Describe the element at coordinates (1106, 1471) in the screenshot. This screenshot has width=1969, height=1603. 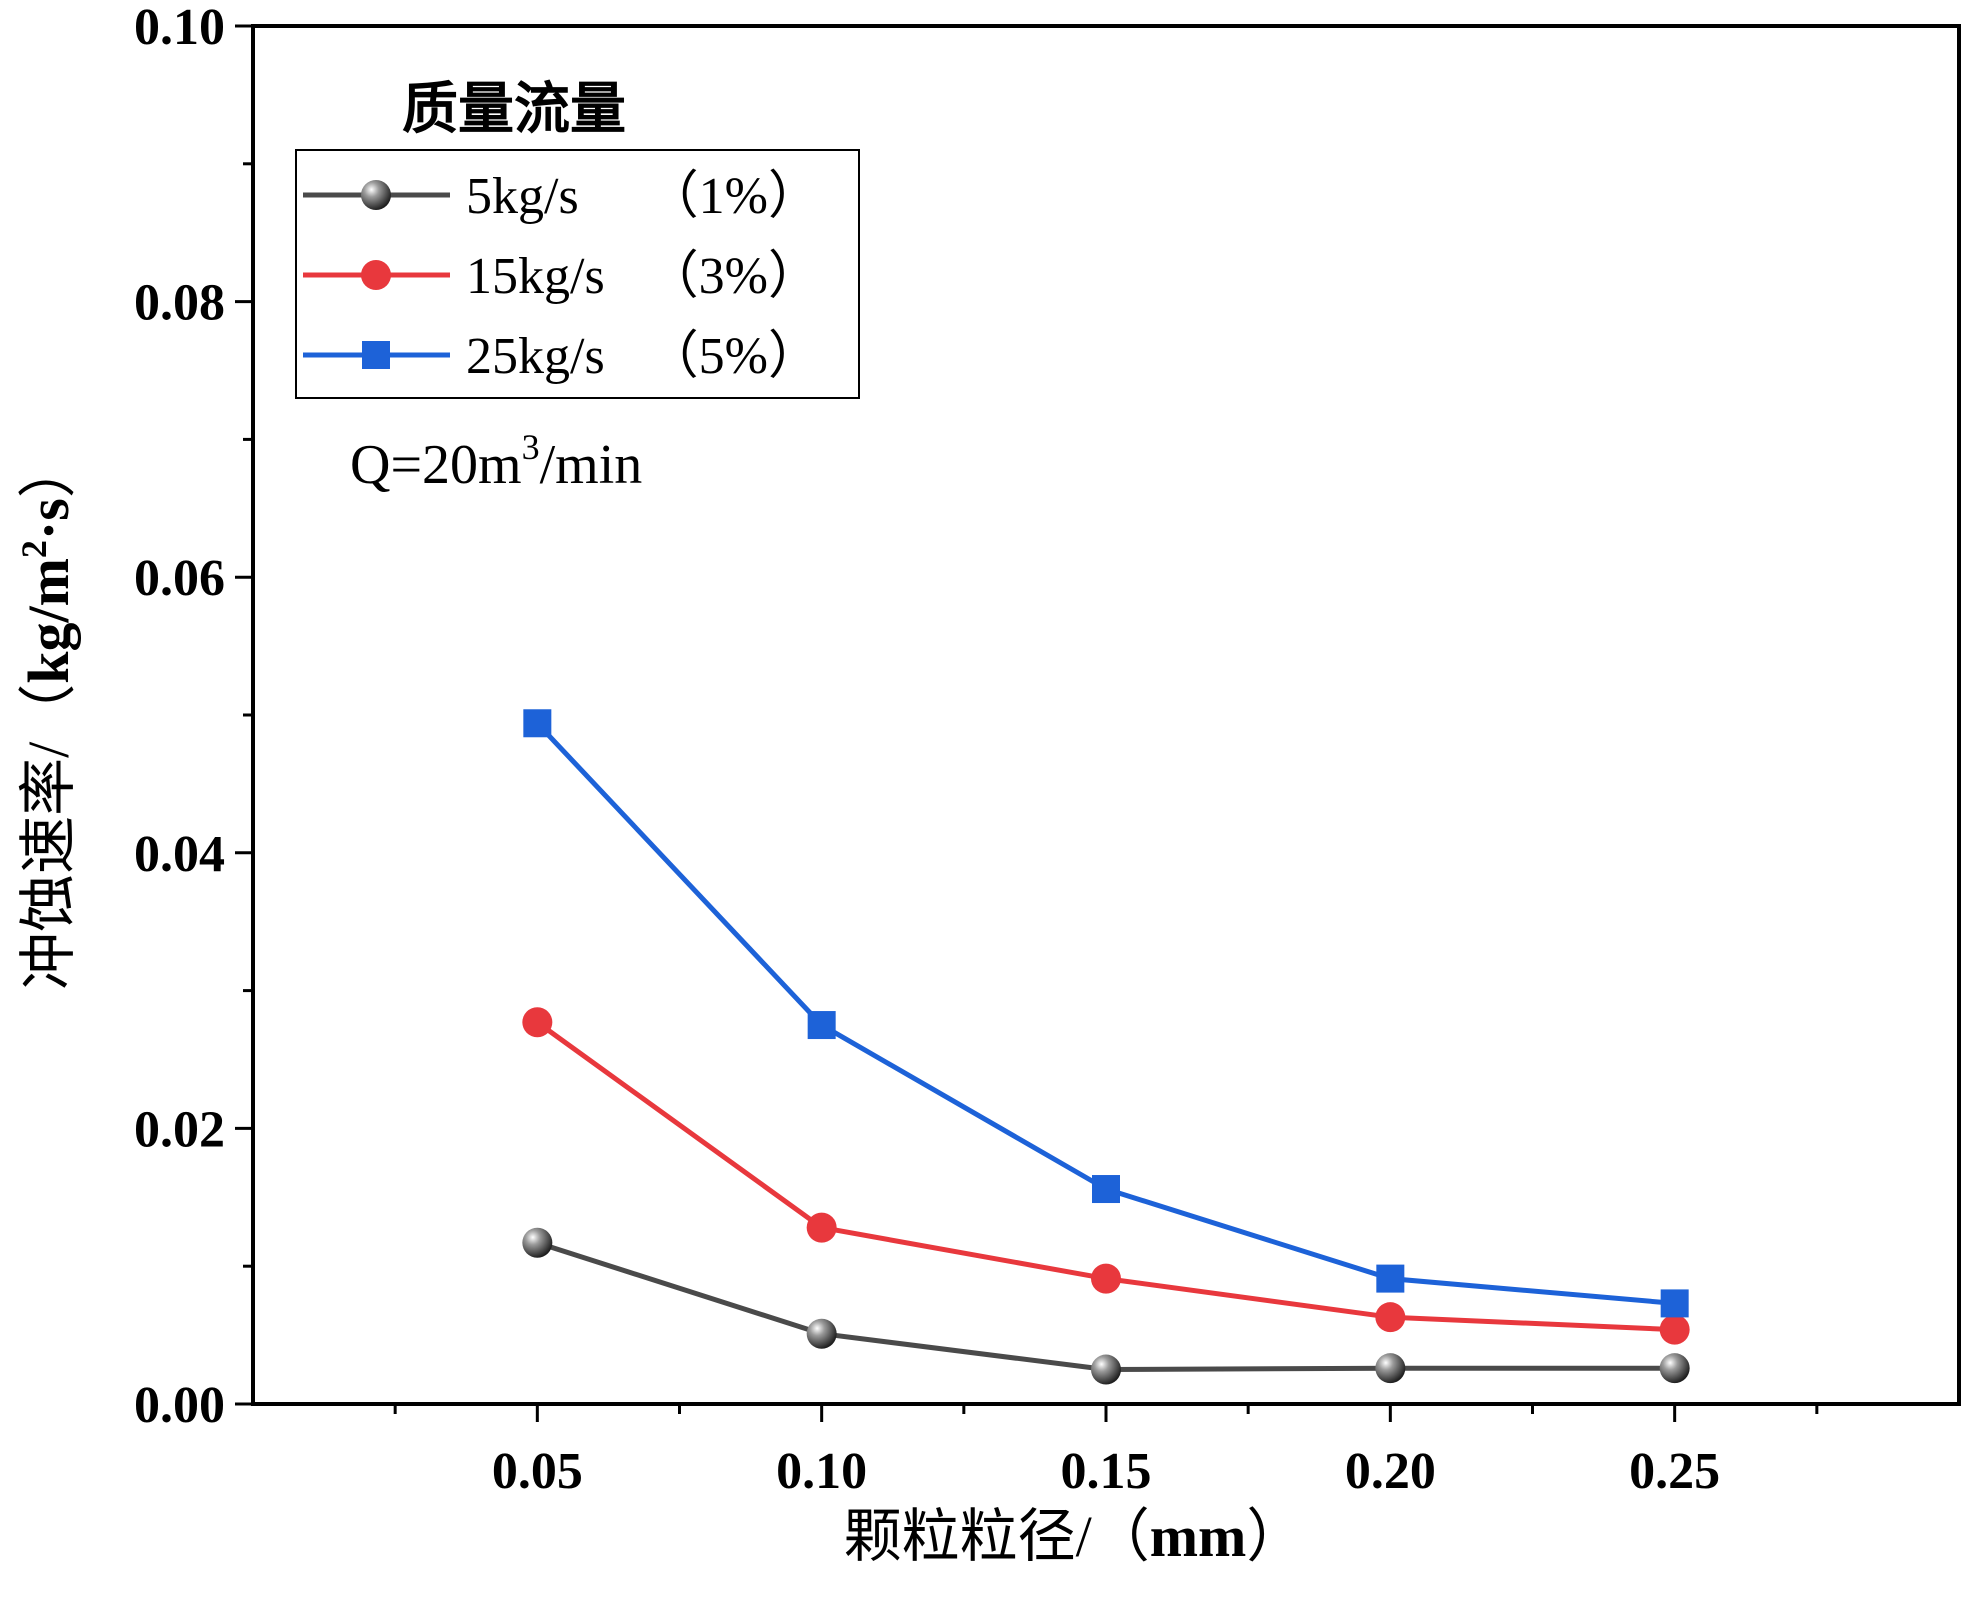
I see `x-tick-label: 0.15` at that location.